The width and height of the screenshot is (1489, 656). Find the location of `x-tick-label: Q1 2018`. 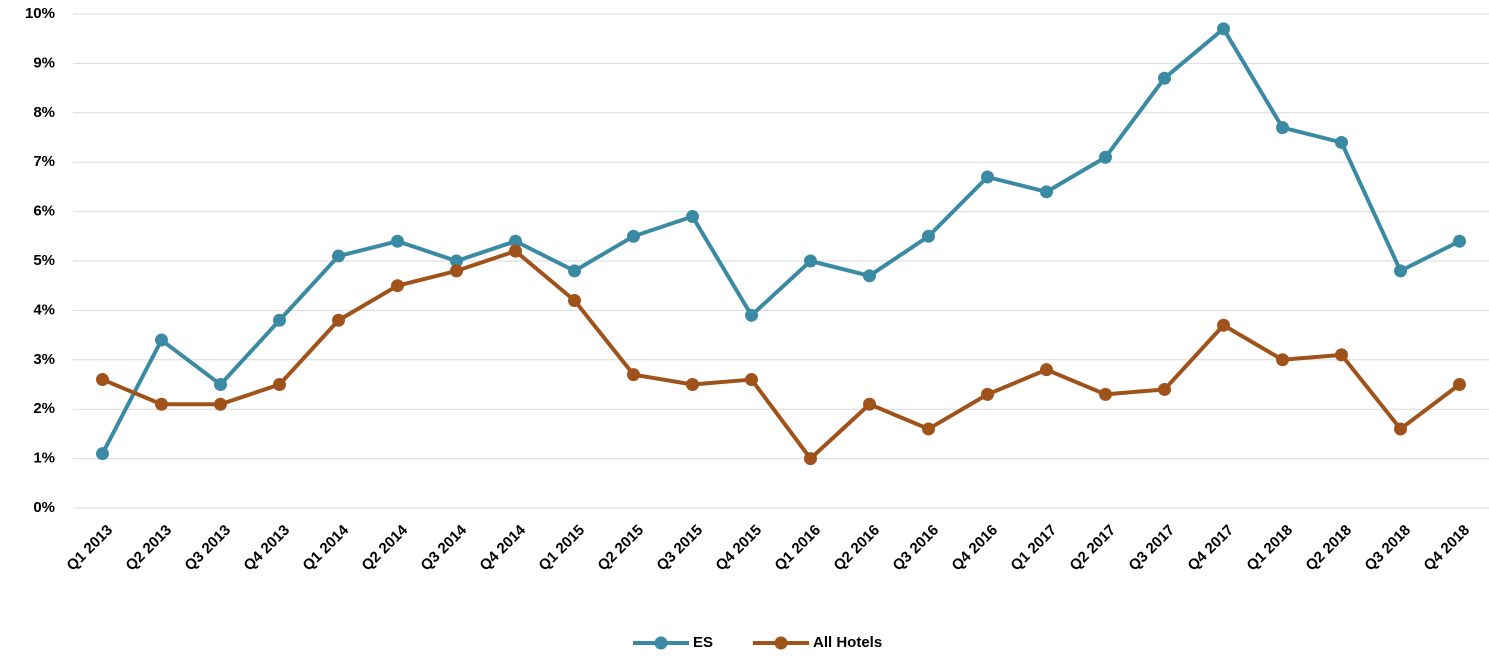

x-tick-label: Q1 2018 is located at coordinates (1269, 548).